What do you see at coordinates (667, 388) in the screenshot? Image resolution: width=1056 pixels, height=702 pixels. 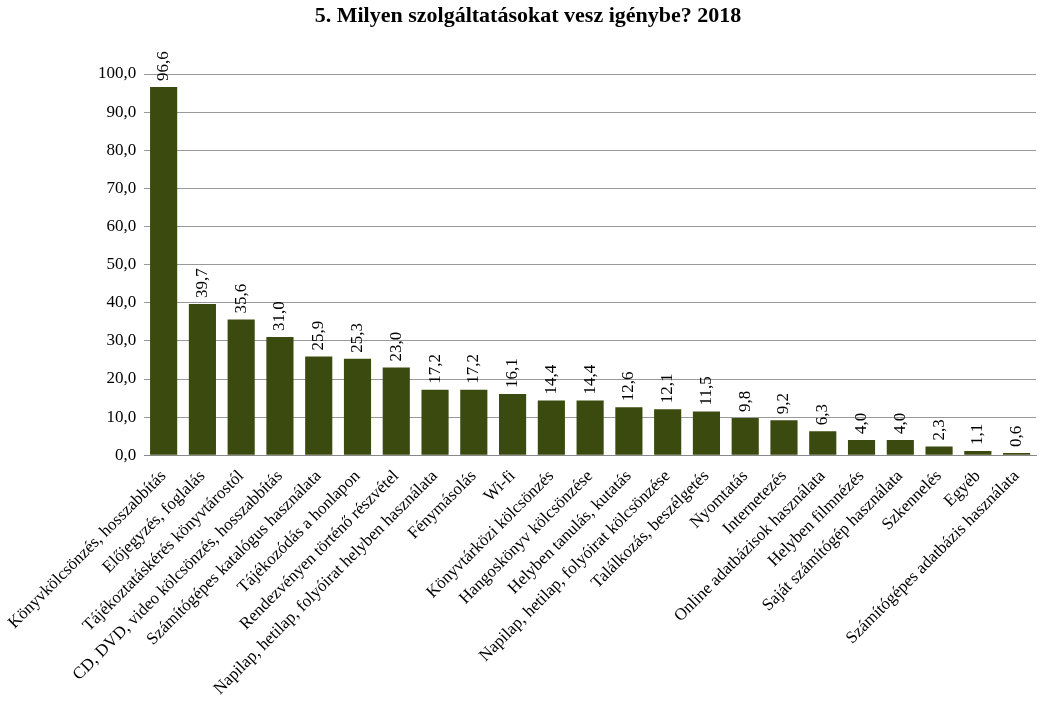 I see `data-label: 12,1` at bounding box center [667, 388].